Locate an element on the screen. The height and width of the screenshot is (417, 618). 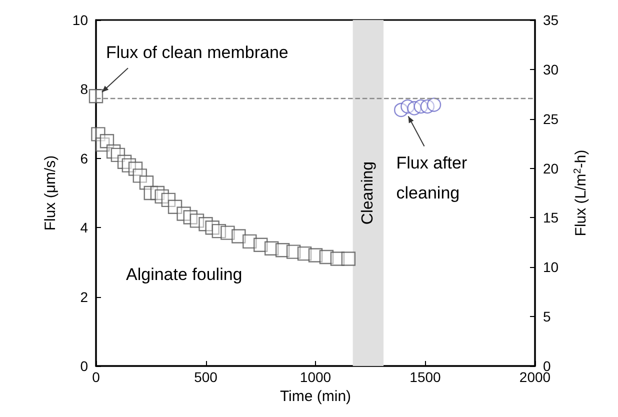
y2-tick-label: 30 is located at coordinates (551, 69).